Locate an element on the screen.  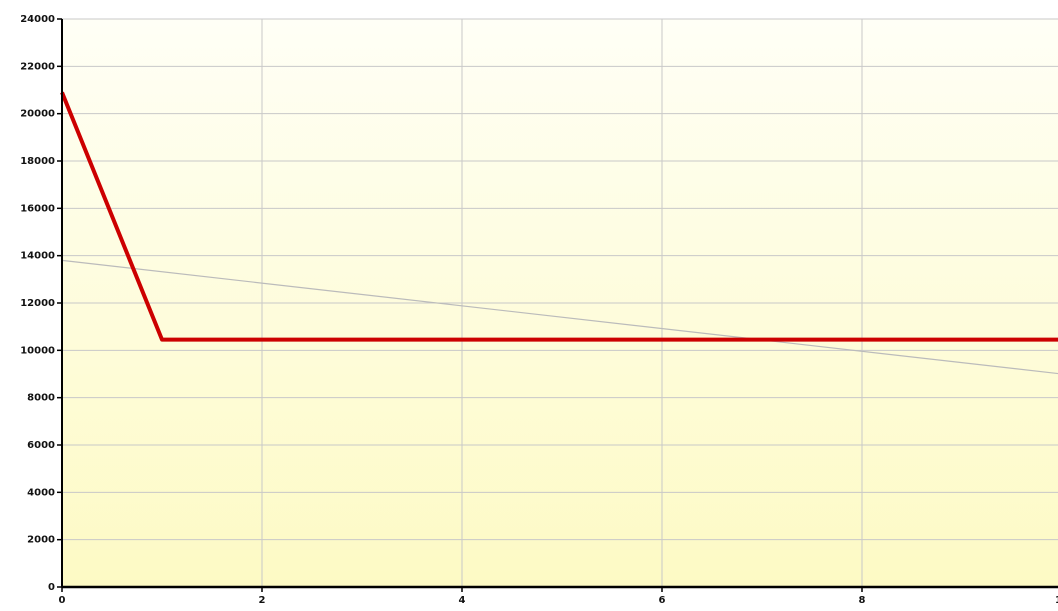
y-tick-label: 8000 is located at coordinates (41, 398).